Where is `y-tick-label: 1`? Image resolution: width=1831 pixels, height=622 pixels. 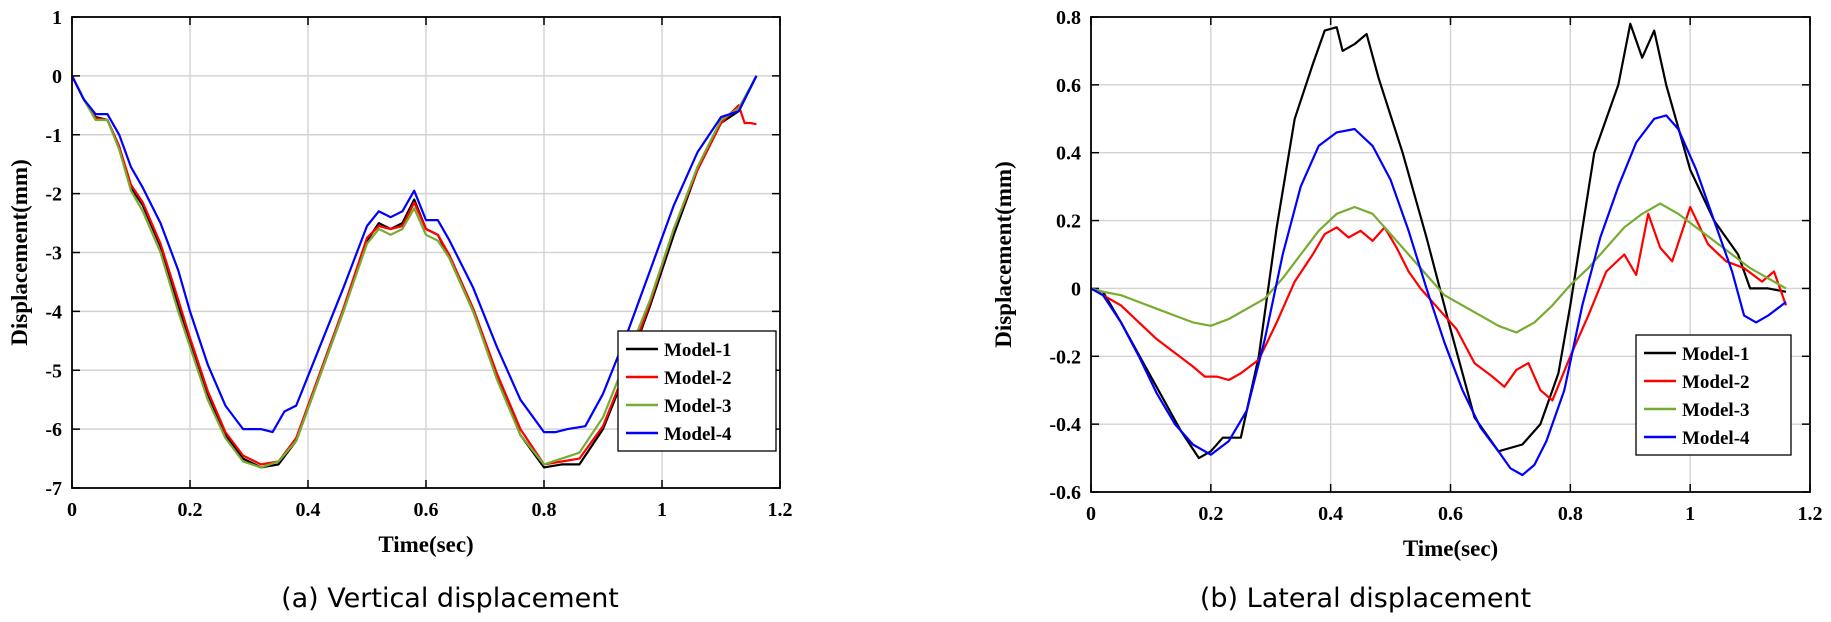
y-tick-label: 1 is located at coordinates (57, 18).